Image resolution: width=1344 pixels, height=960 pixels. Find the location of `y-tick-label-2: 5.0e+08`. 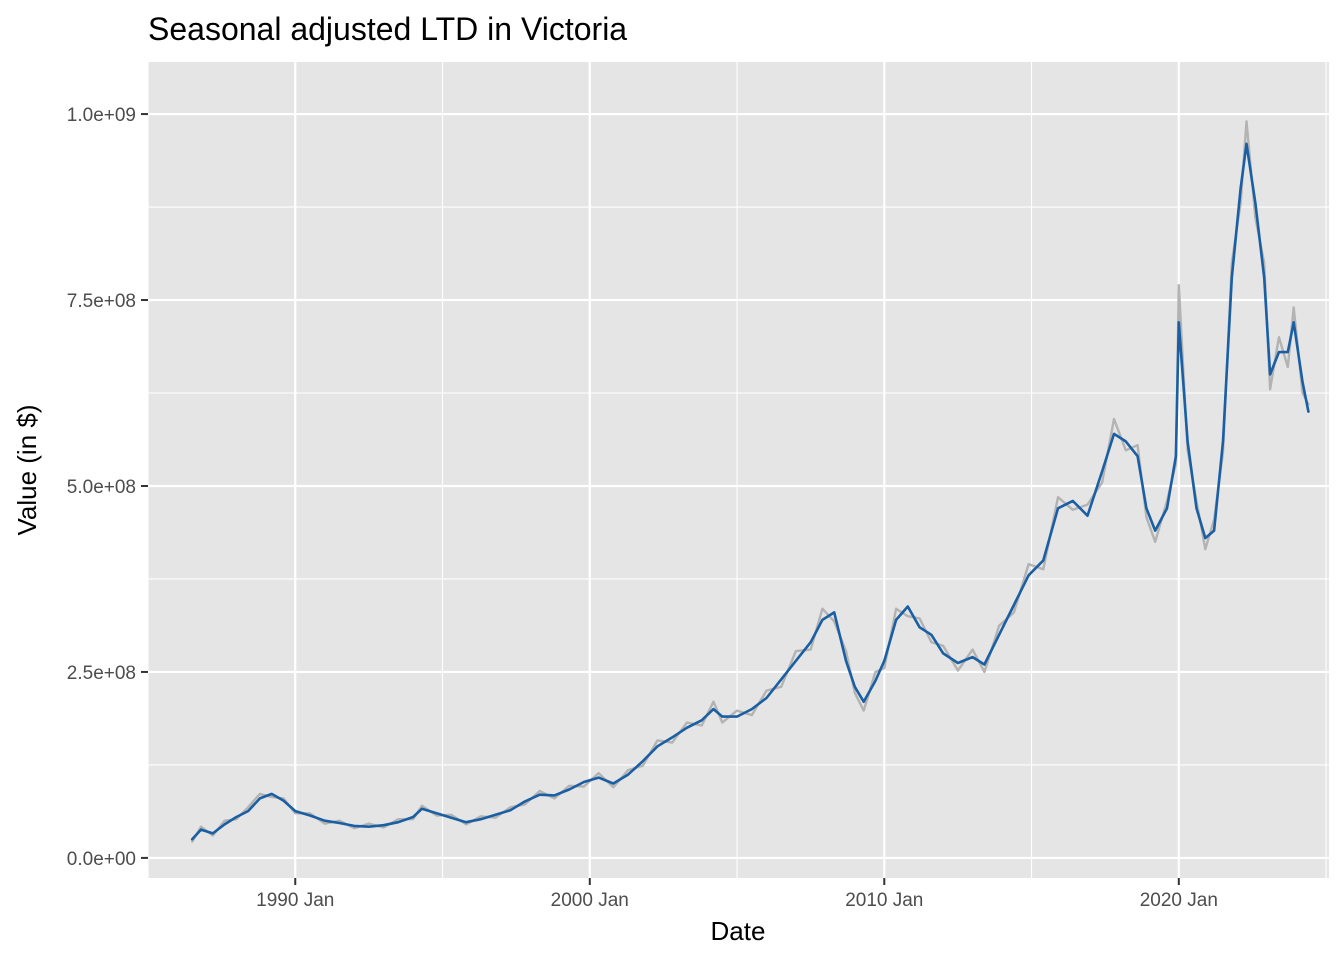

y-tick-label-2: 5.0e+08 is located at coordinates (101, 487).